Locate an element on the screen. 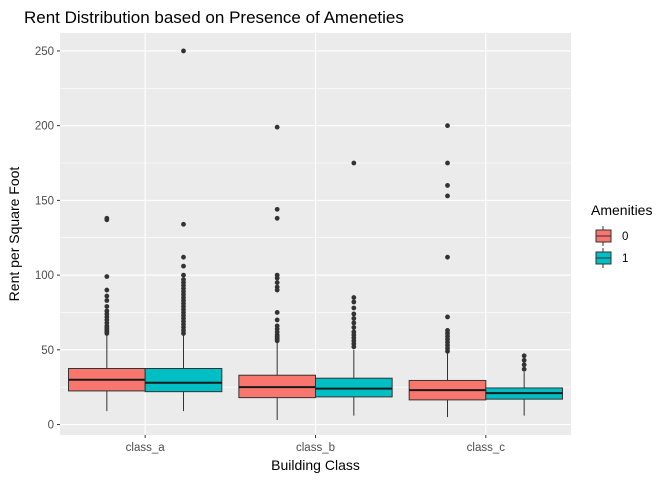 This screenshot has height=480, width=672. x-tick-label: class_a is located at coordinates (146, 448).